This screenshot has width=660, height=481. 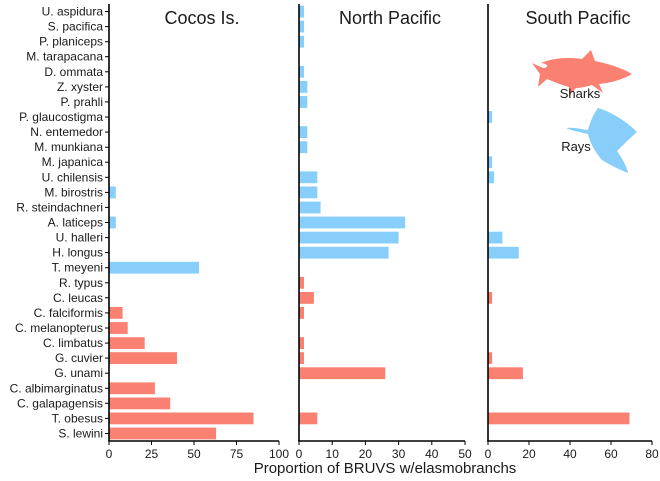 I want to click on shark-icon, so click(x=582, y=73).